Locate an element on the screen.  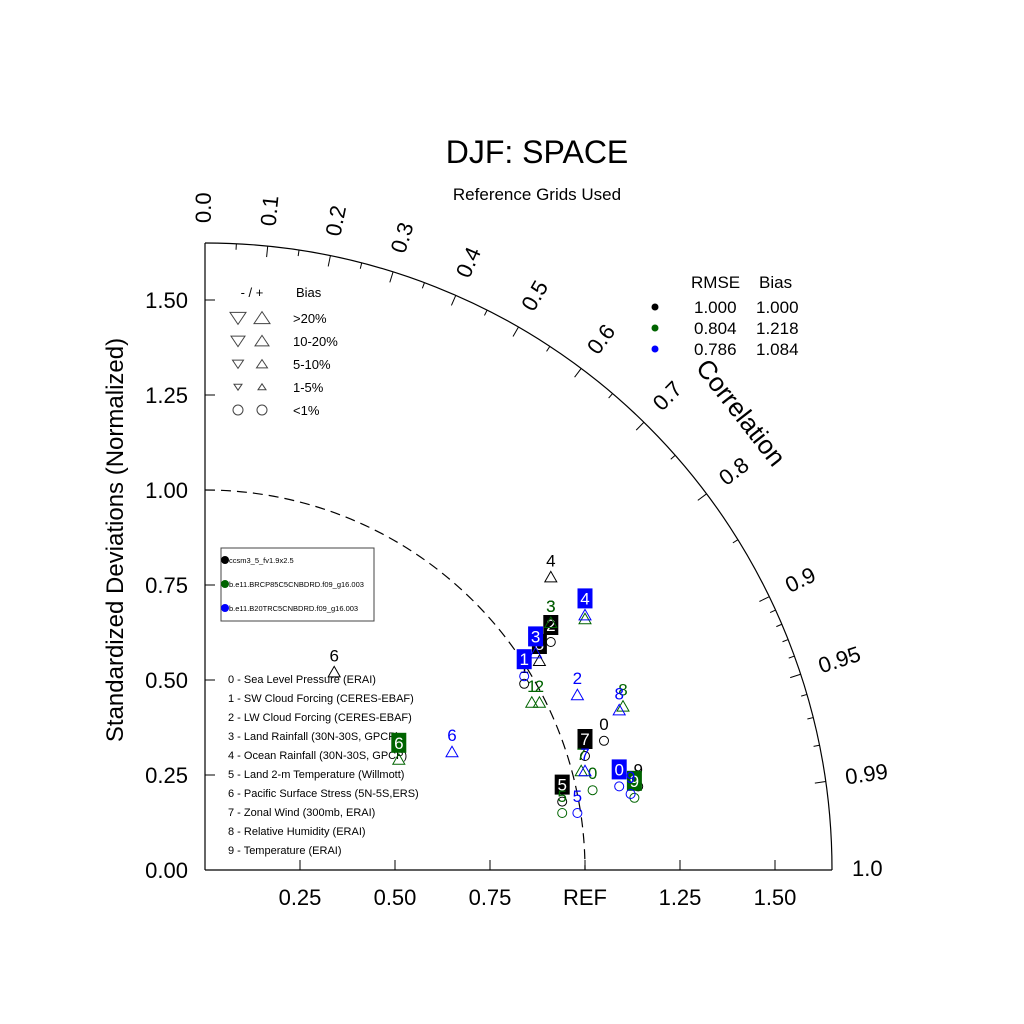
chart-subtitle: Reference Grids Used is located at coordinates (537, 194).